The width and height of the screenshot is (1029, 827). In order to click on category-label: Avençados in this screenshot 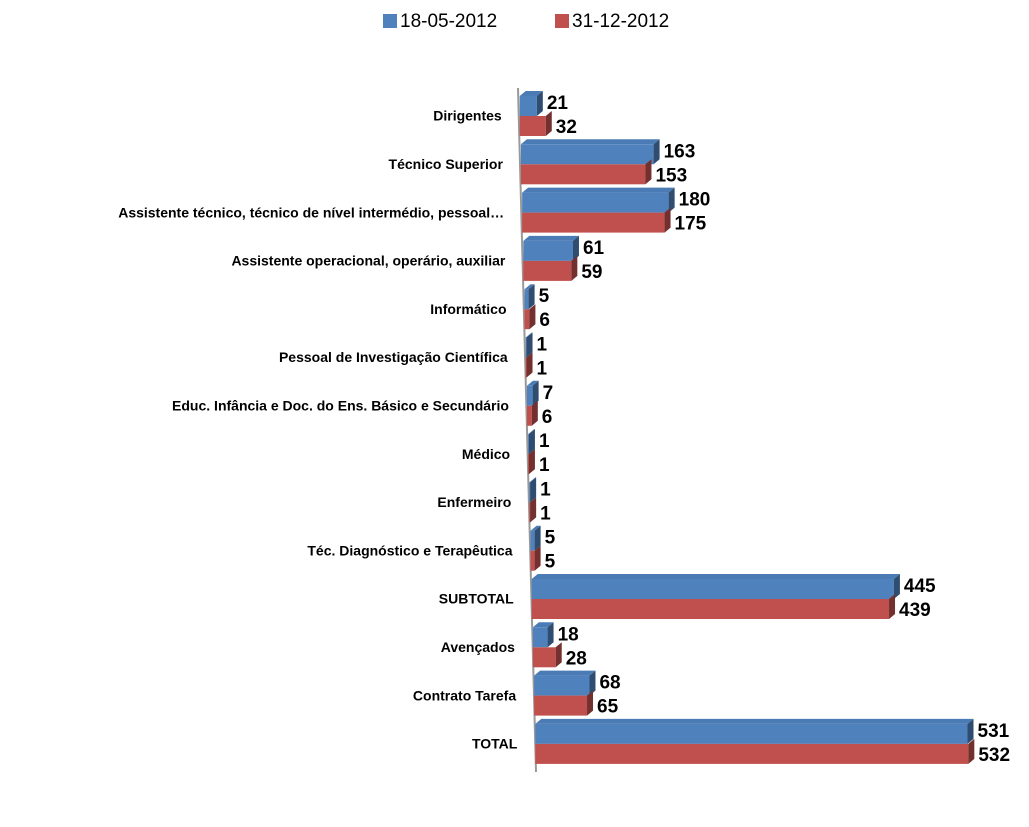, I will do `click(478, 647)`.